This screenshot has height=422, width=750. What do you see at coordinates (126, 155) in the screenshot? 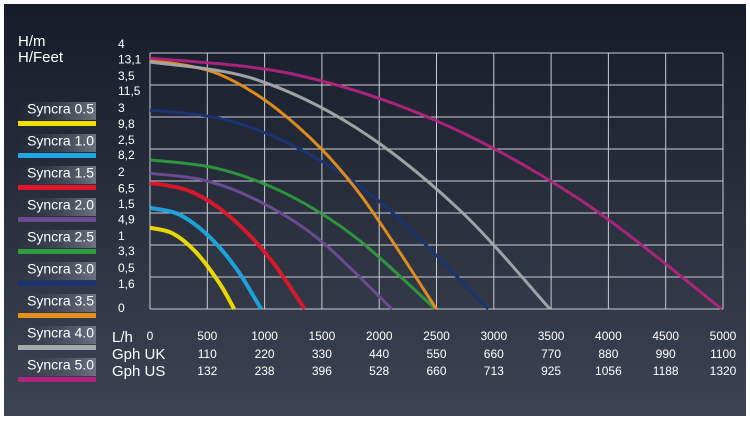
I see `y2-tick-label: 8,2` at bounding box center [126, 155].